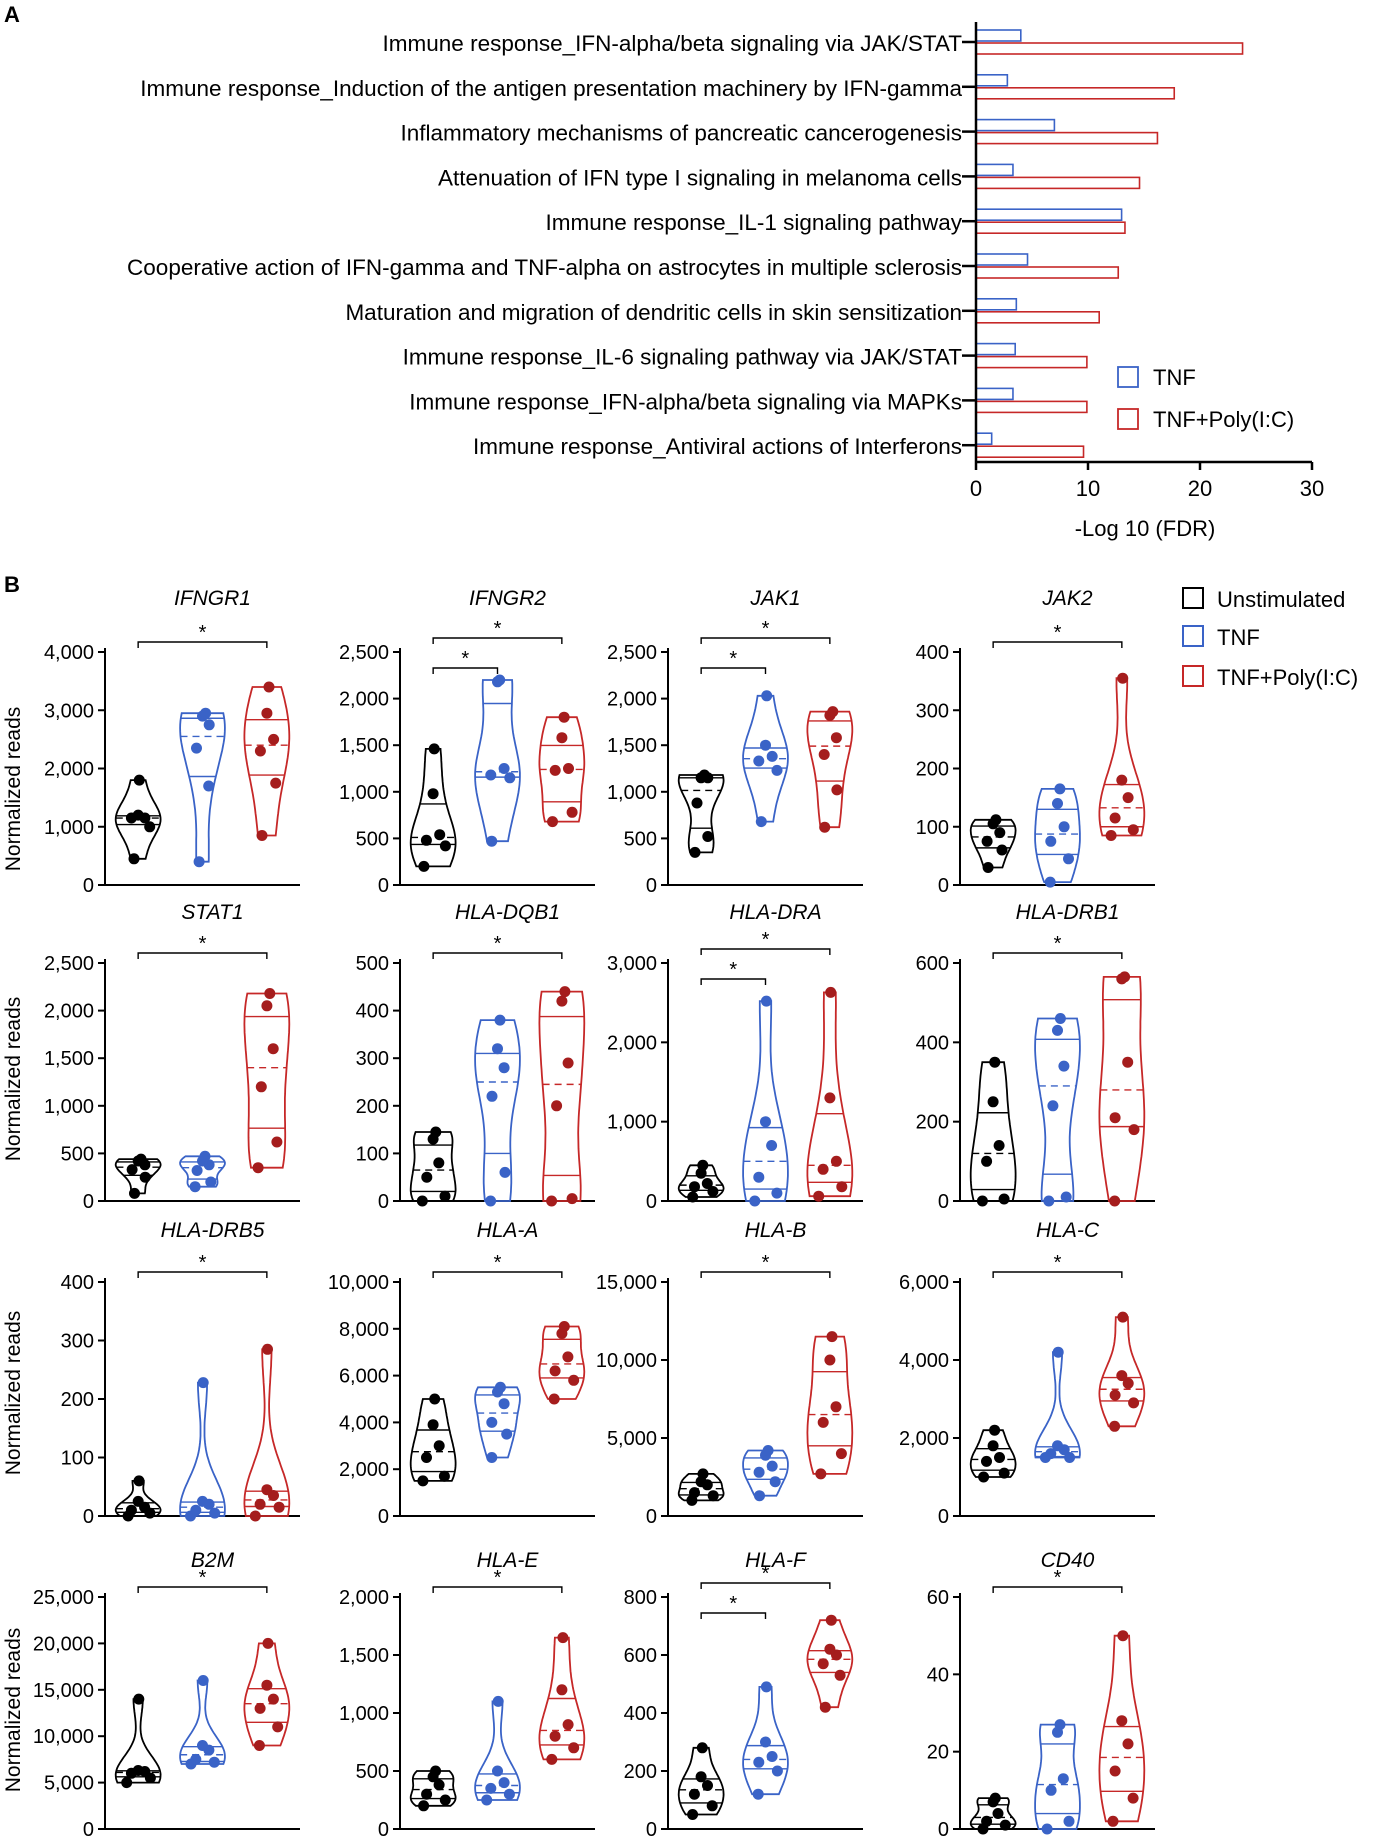  I want to click on y-tick-label: 2,500, so click(632, 653).